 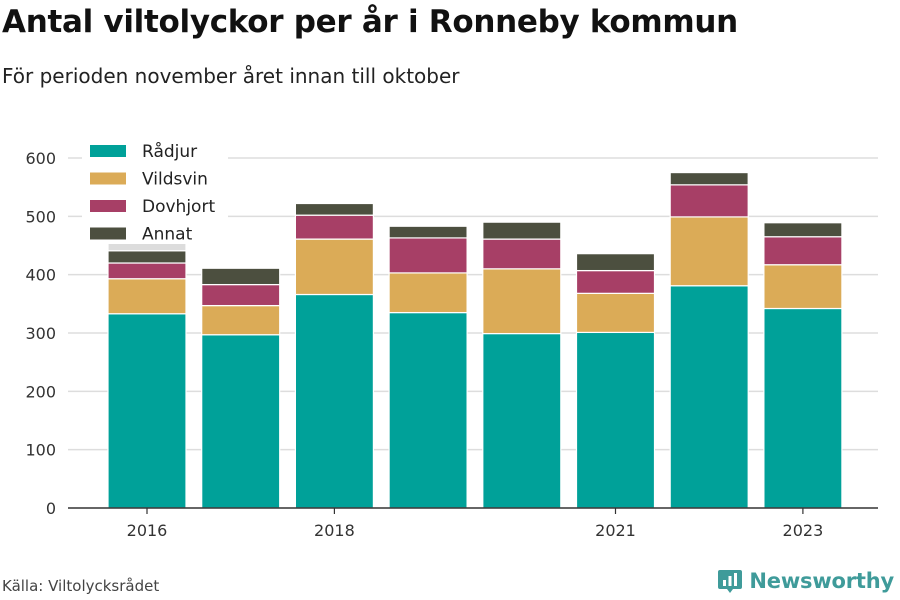 What do you see at coordinates (40, 216) in the screenshot?
I see `y-tick-label: 500` at bounding box center [40, 216].